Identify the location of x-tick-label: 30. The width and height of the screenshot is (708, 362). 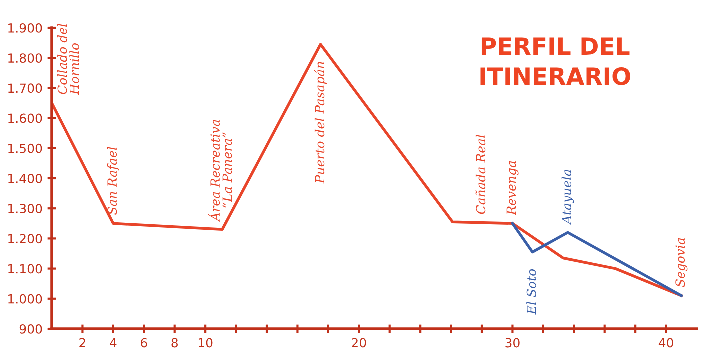
(513, 343).